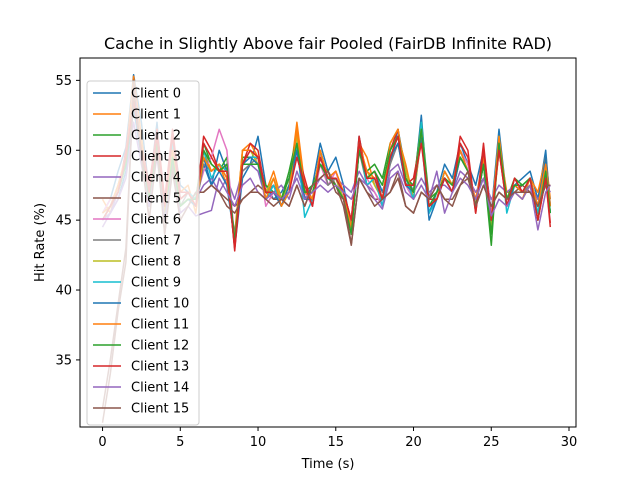 Image resolution: width=640 pixels, height=480 pixels. Describe the element at coordinates (258, 442) in the screenshot. I see `x-tick-label: 10` at that location.